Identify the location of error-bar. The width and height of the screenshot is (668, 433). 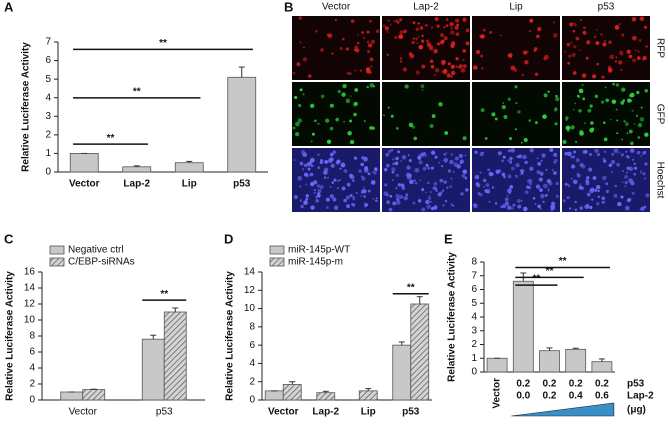
(575, 348).